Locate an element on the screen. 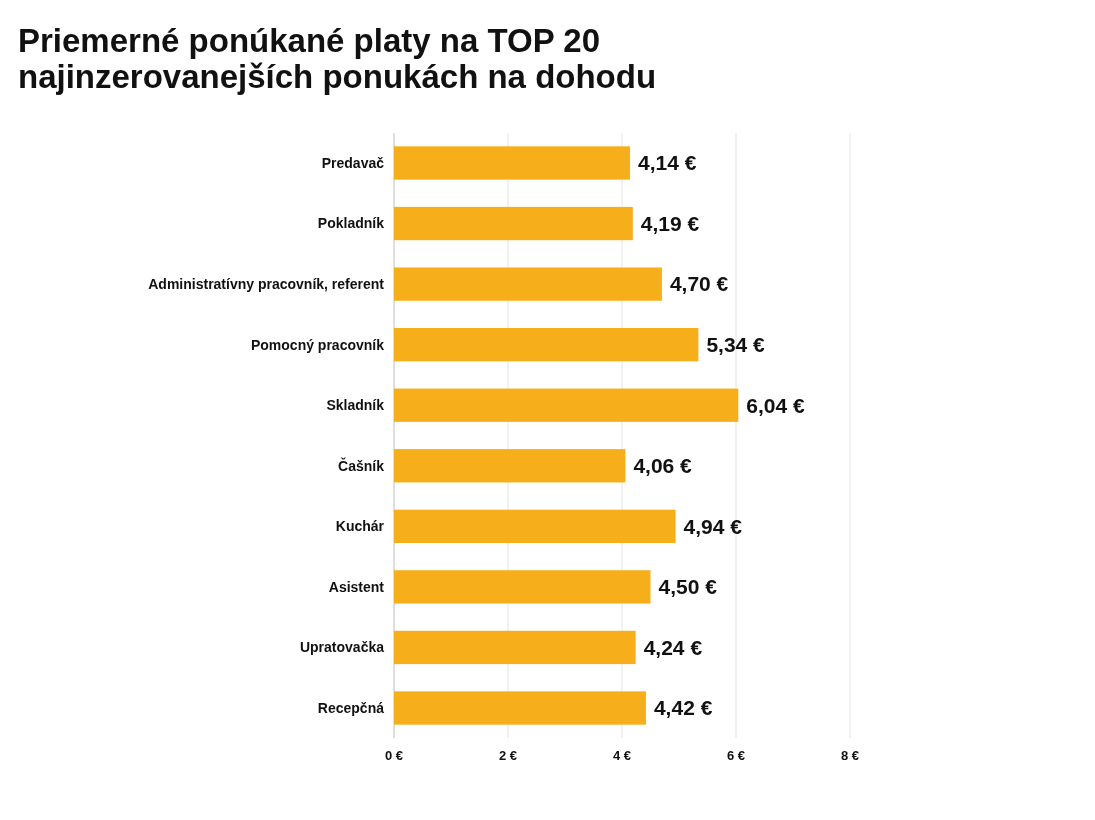  y-tick-label: Upratovačka is located at coordinates (342, 647).